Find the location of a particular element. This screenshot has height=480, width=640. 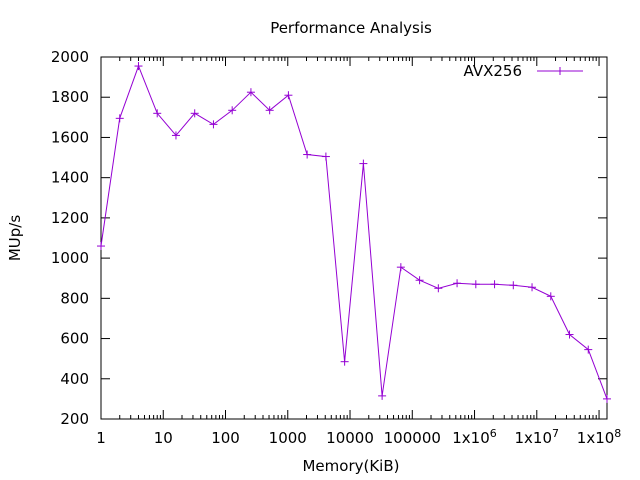

x-tick-label-base: 100 is located at coordinates (225, 438).